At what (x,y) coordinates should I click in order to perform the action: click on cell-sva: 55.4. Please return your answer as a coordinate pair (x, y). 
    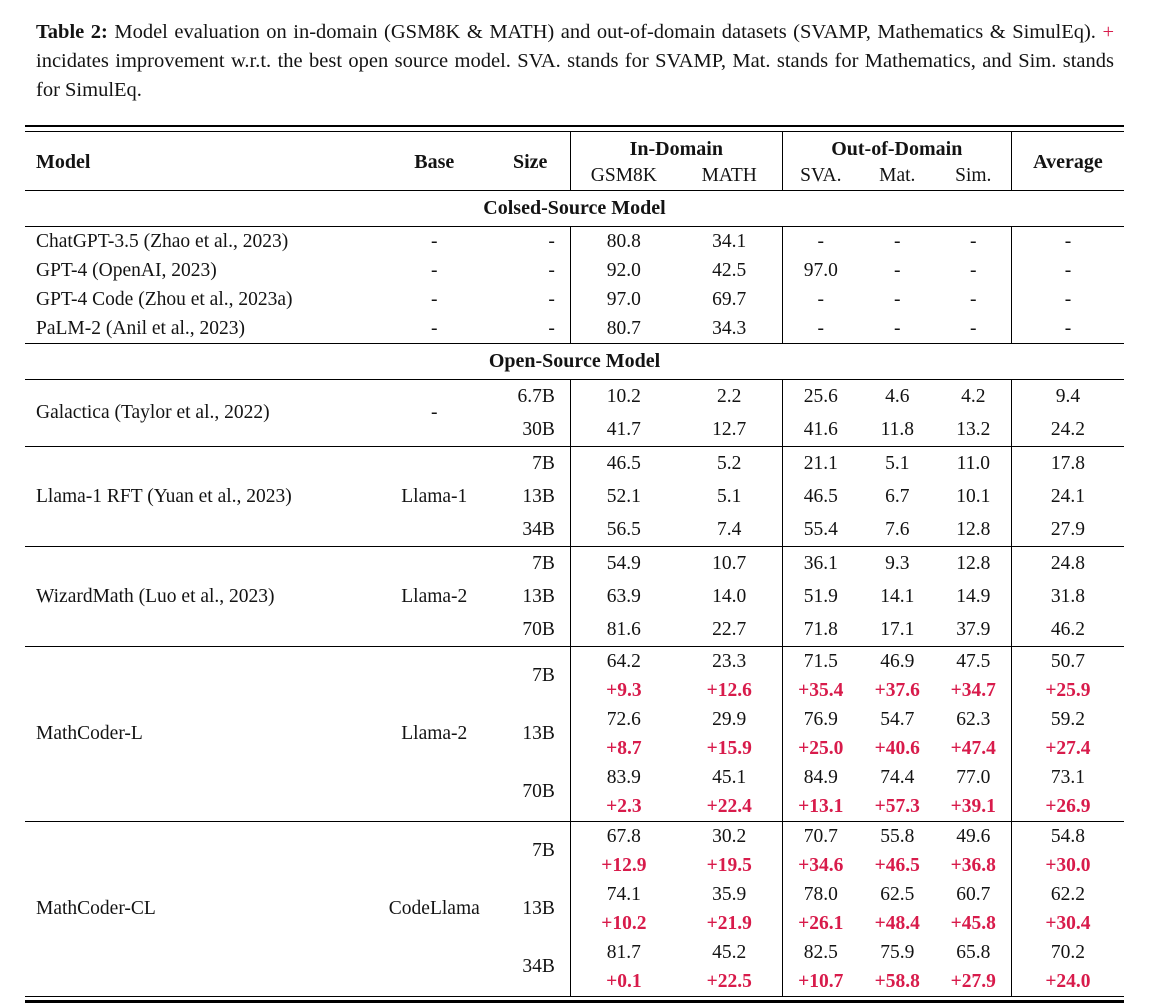
    Looking at the image, I should click on (820, 530).